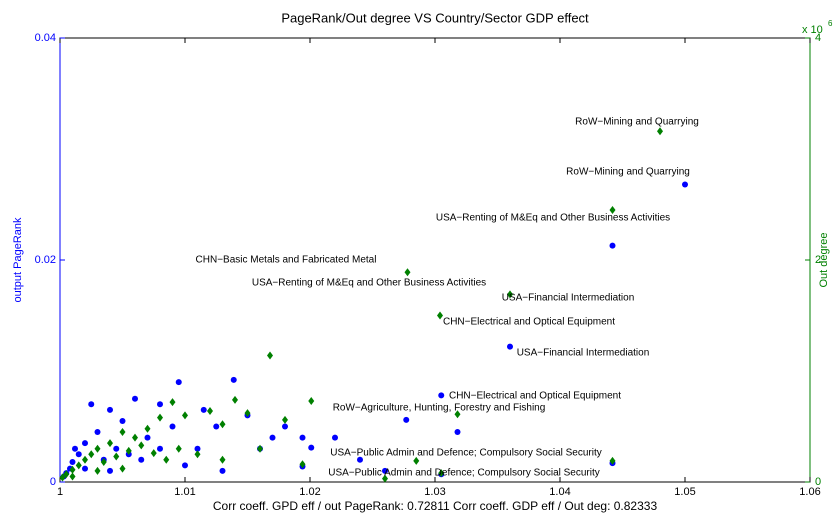  Describe the element at coordinates (809, 492) in the screenshot. I see `x-tick-label: 1.06` at that location.